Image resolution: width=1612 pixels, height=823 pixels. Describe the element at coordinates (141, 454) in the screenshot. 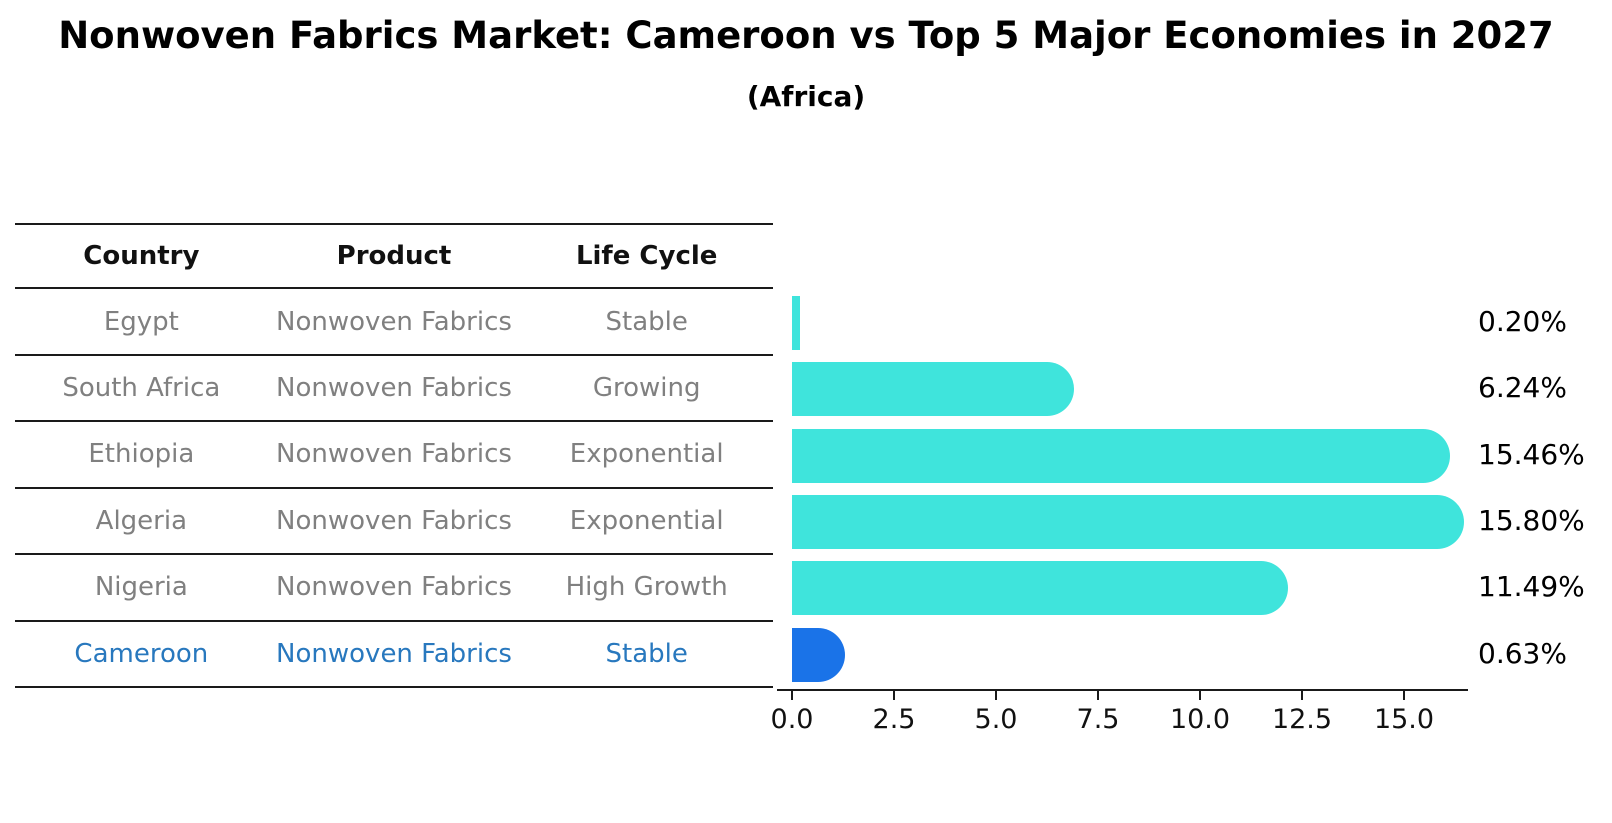

I see `country-cell: Ethiopia` at that location.